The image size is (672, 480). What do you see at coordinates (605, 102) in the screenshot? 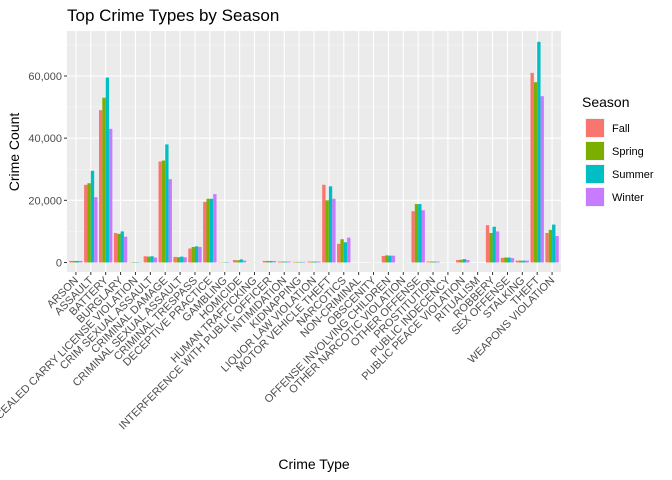
I see `legend-title: Season` at bounding box center [605, 102].